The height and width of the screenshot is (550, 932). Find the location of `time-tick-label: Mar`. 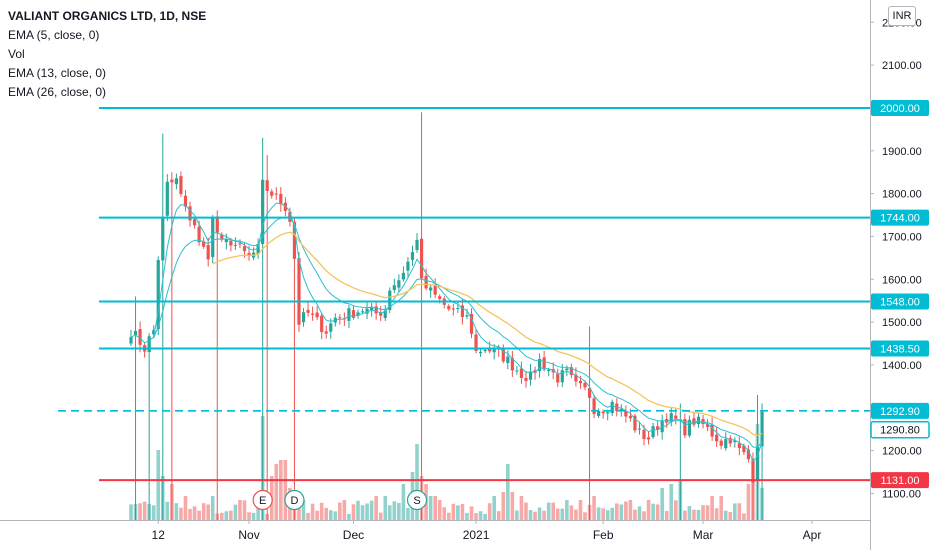

time-tick-label: Mar is located at coordinates (703, 535).